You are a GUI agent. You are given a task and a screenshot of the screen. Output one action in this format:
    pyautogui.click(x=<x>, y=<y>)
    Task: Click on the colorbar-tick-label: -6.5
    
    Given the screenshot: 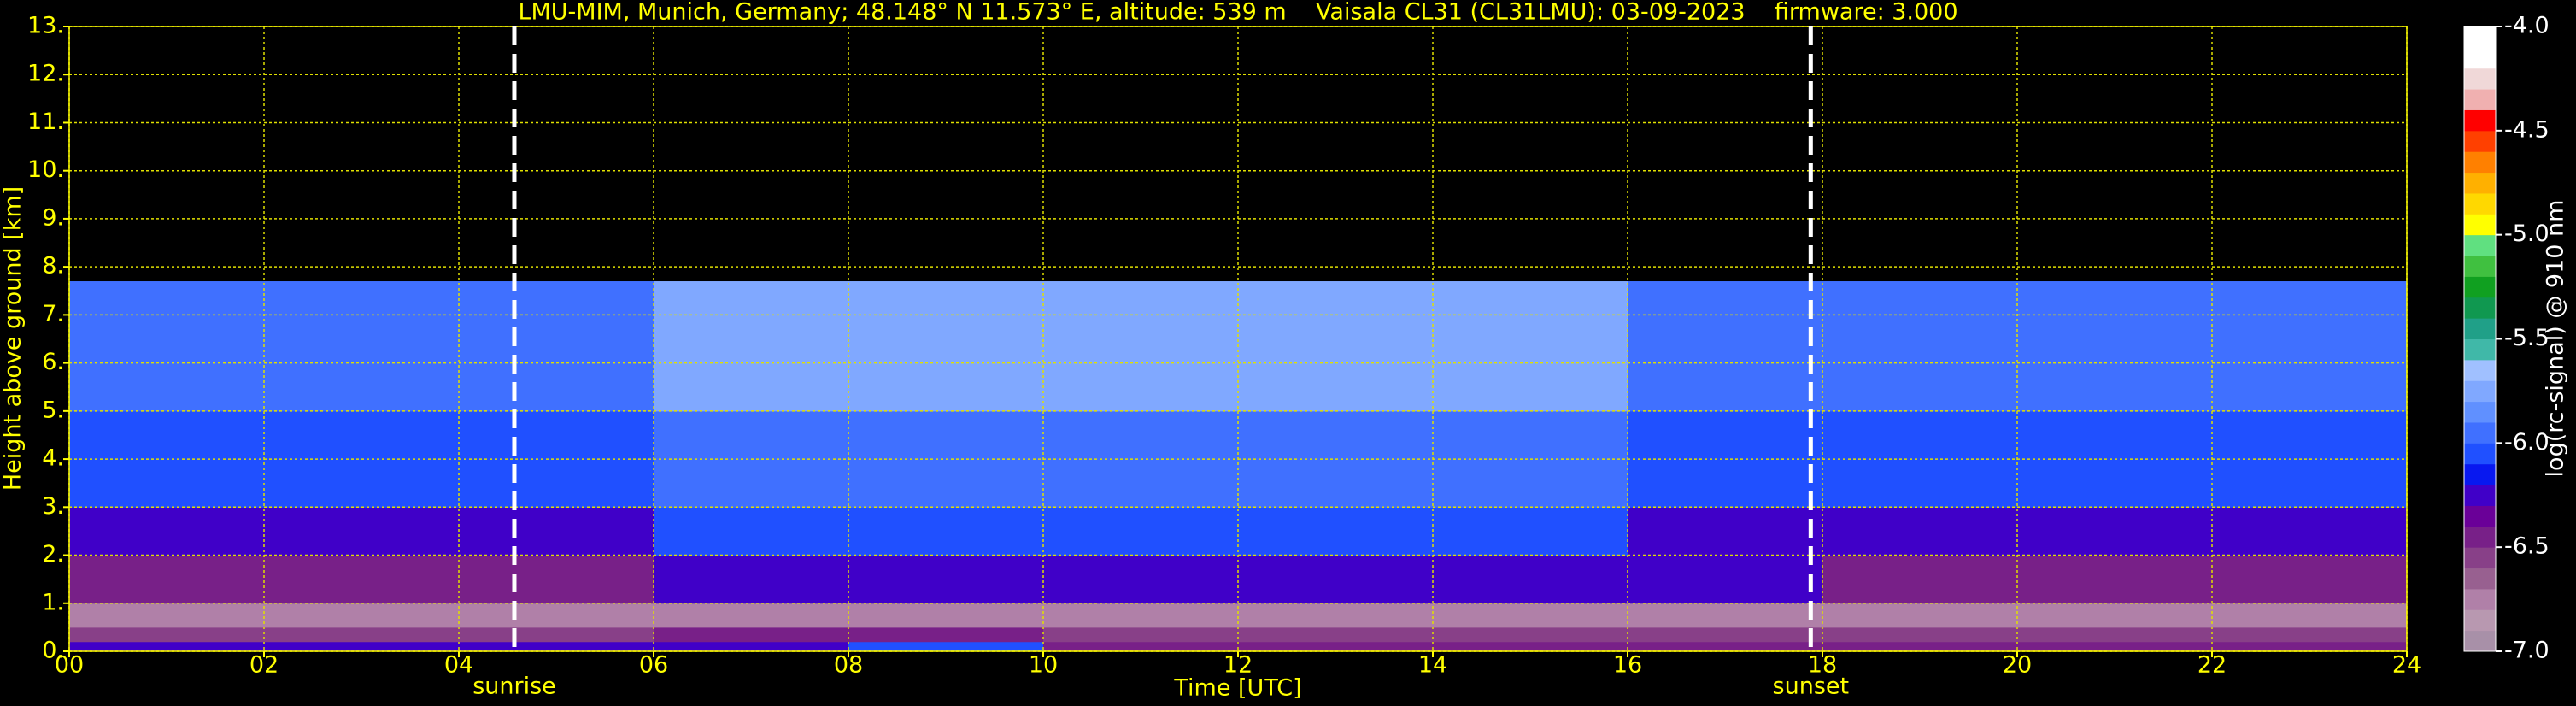 What is the action you would take?
    pyautogui.click(x=2527, y=546)
    